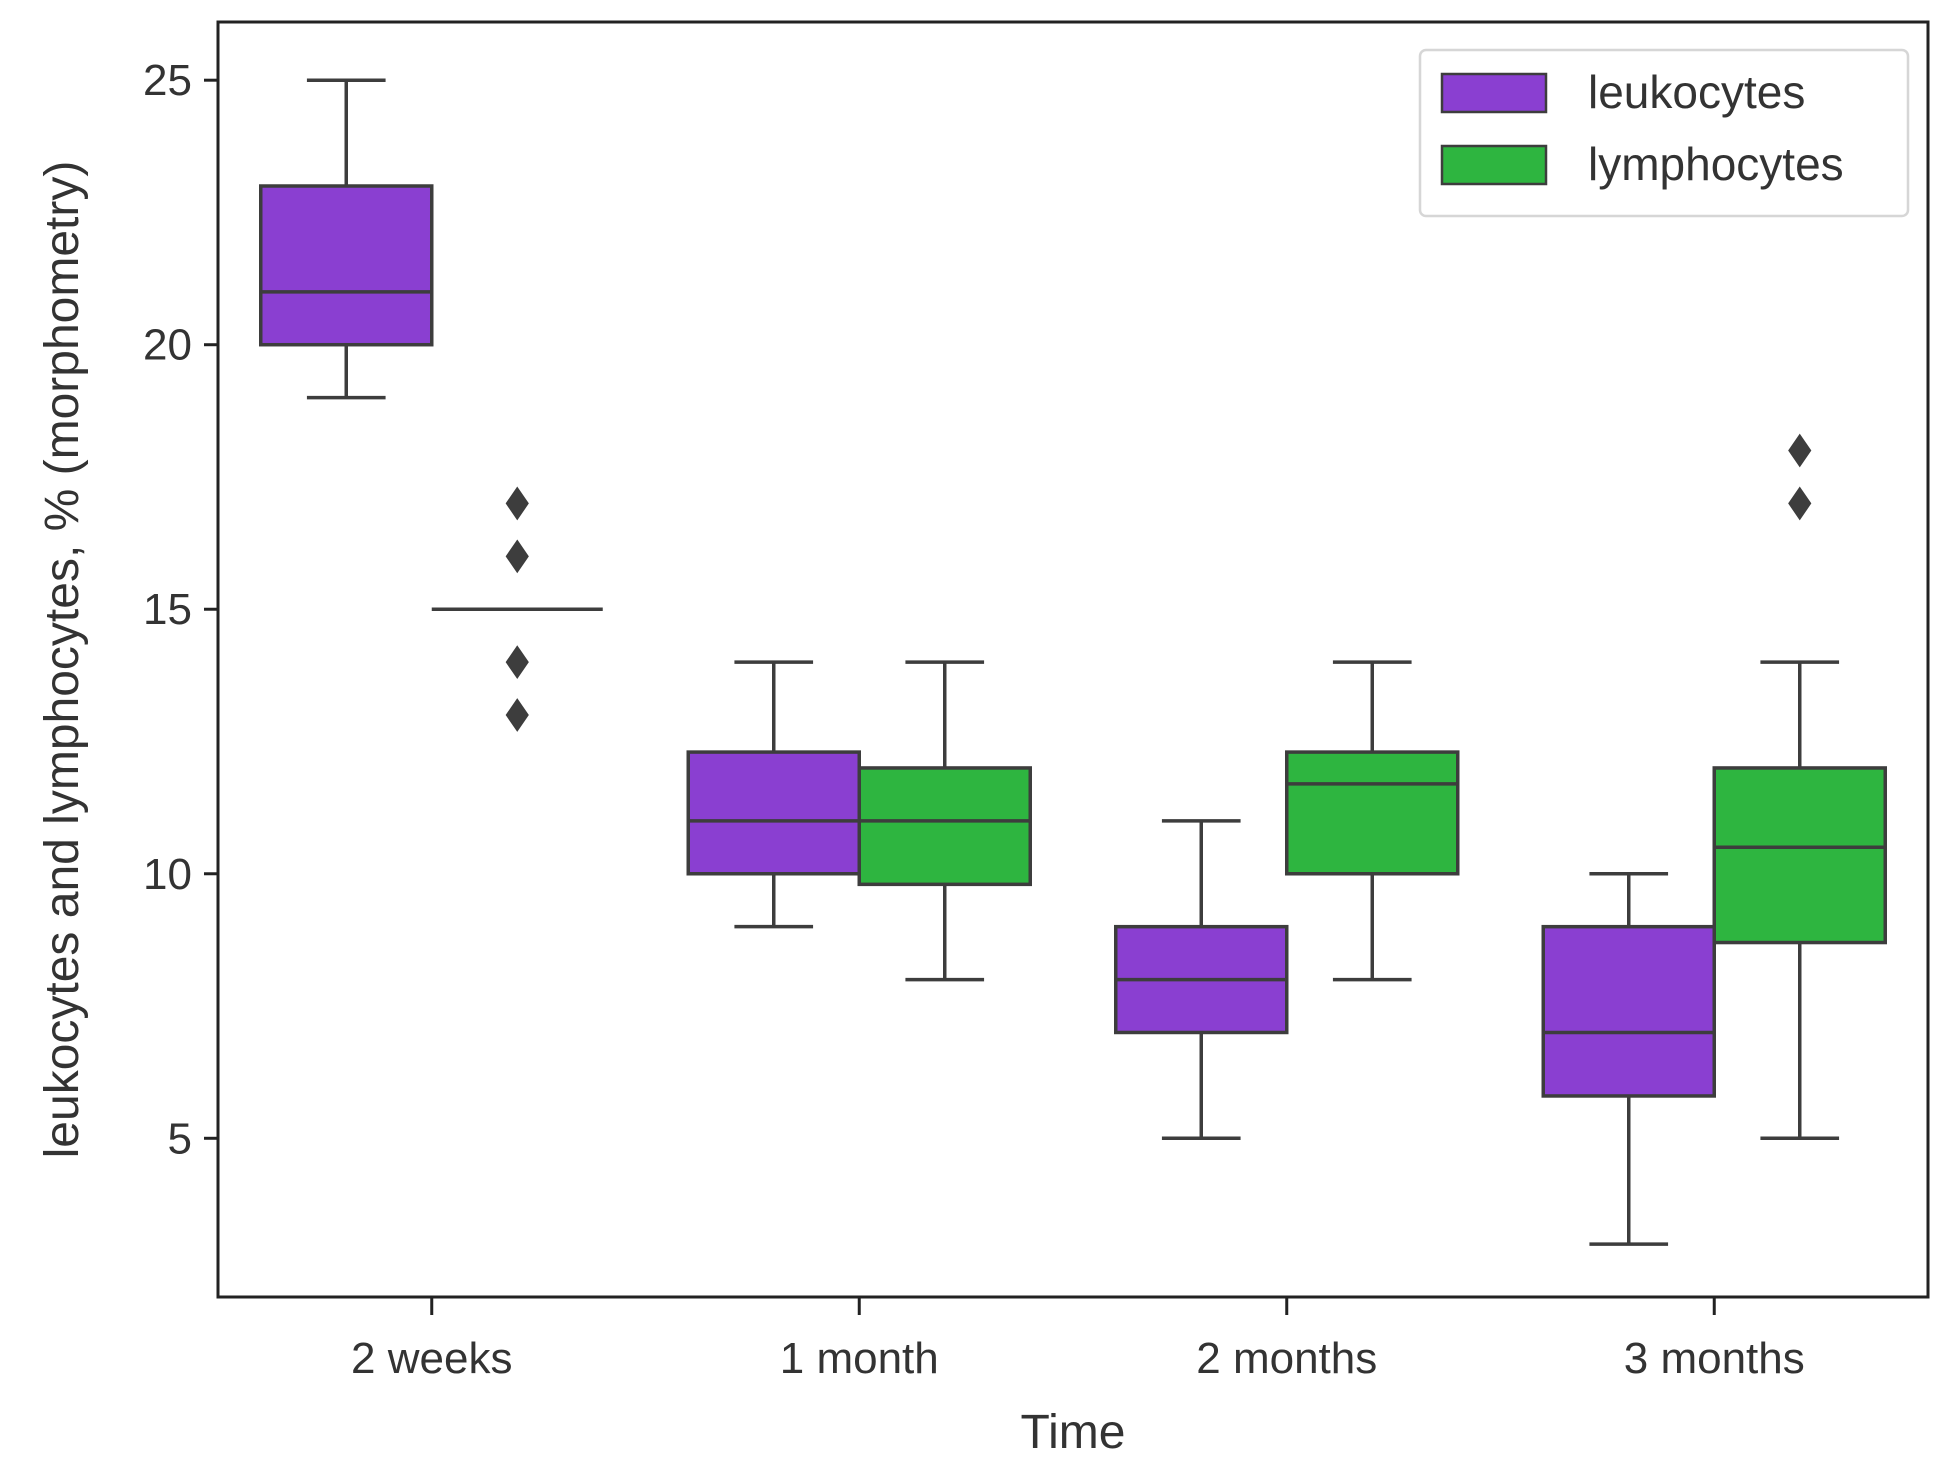 The width and height of the screenshot is (1952, 1469). I want to click on y-axis-ticks: 5 10 15 20 25, so click(180, 609).